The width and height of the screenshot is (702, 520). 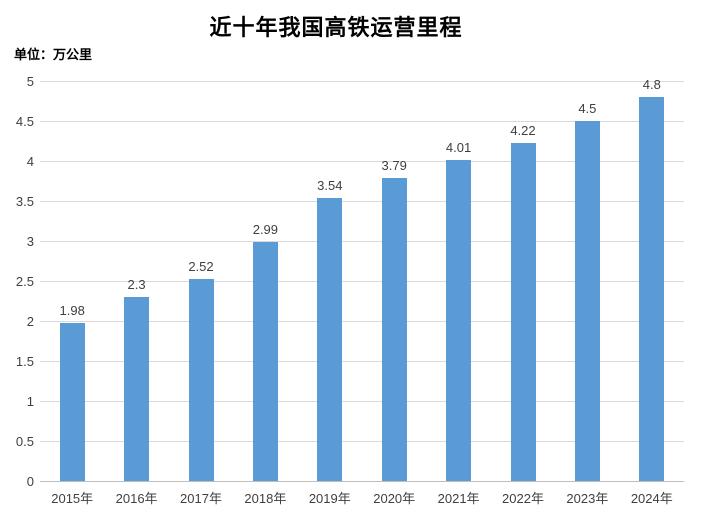 What do you see at coordinates (587, 498) in the screenshot?
I see `x-tick-label: 2023年` at bounding box center [587, 498].